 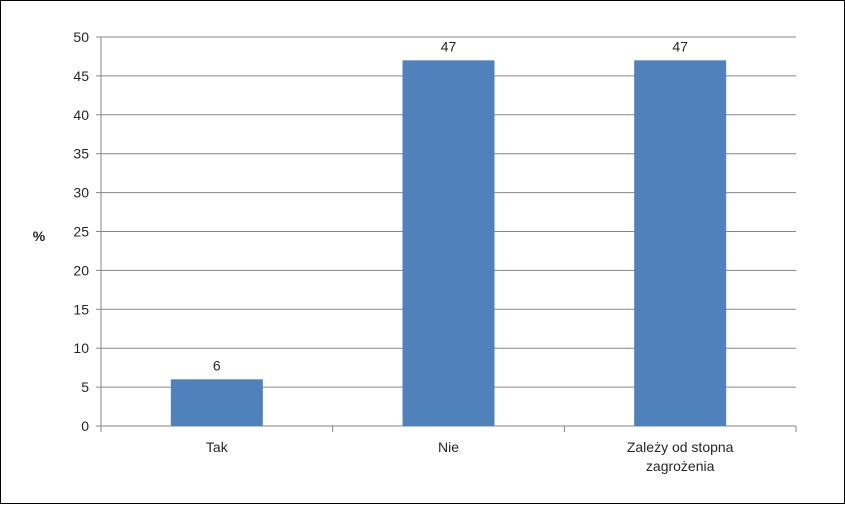 What do you see at coordinates (81, 193) in the screenshot?
I see `y-tick-label: 30` at bounding box center [81, 193].